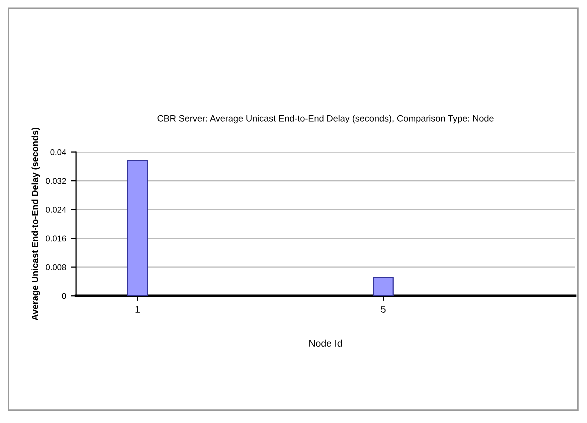 This screenshot has width=587, height=423. I want to click on y-tick-label: 0.04, so click(58, 152).